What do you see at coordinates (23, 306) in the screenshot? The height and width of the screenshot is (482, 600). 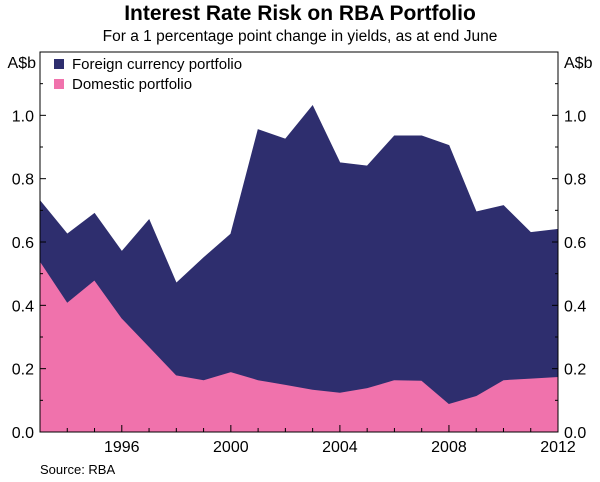 I see `y-tick-label-left: 0.4` at bounding box center [23, 306].